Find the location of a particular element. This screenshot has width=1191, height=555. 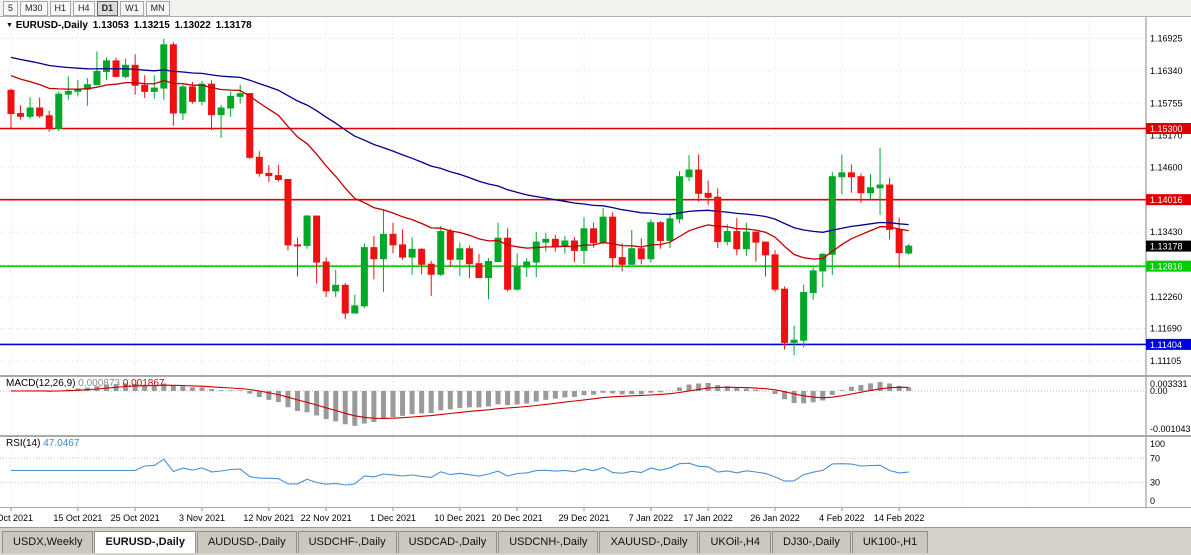

svg-text: 17 Jan 2022 is located at coordinates (708, 518).